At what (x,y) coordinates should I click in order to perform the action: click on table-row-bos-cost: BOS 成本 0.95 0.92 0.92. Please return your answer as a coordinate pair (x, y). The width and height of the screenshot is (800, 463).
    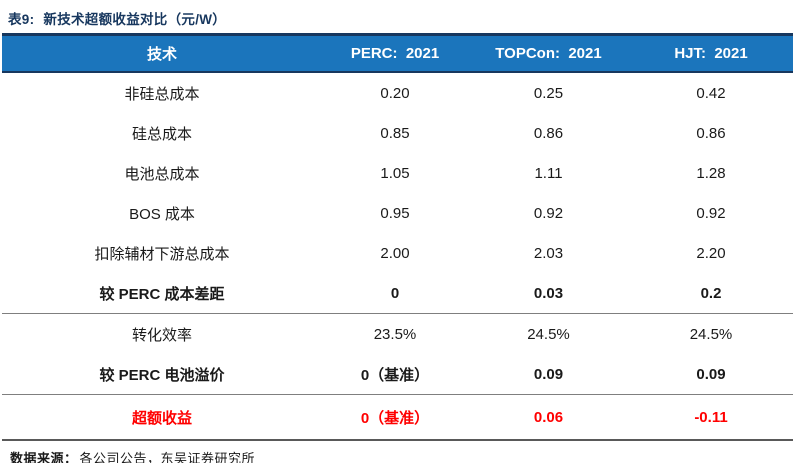
    Looking at the image, I should click on (397, 213).